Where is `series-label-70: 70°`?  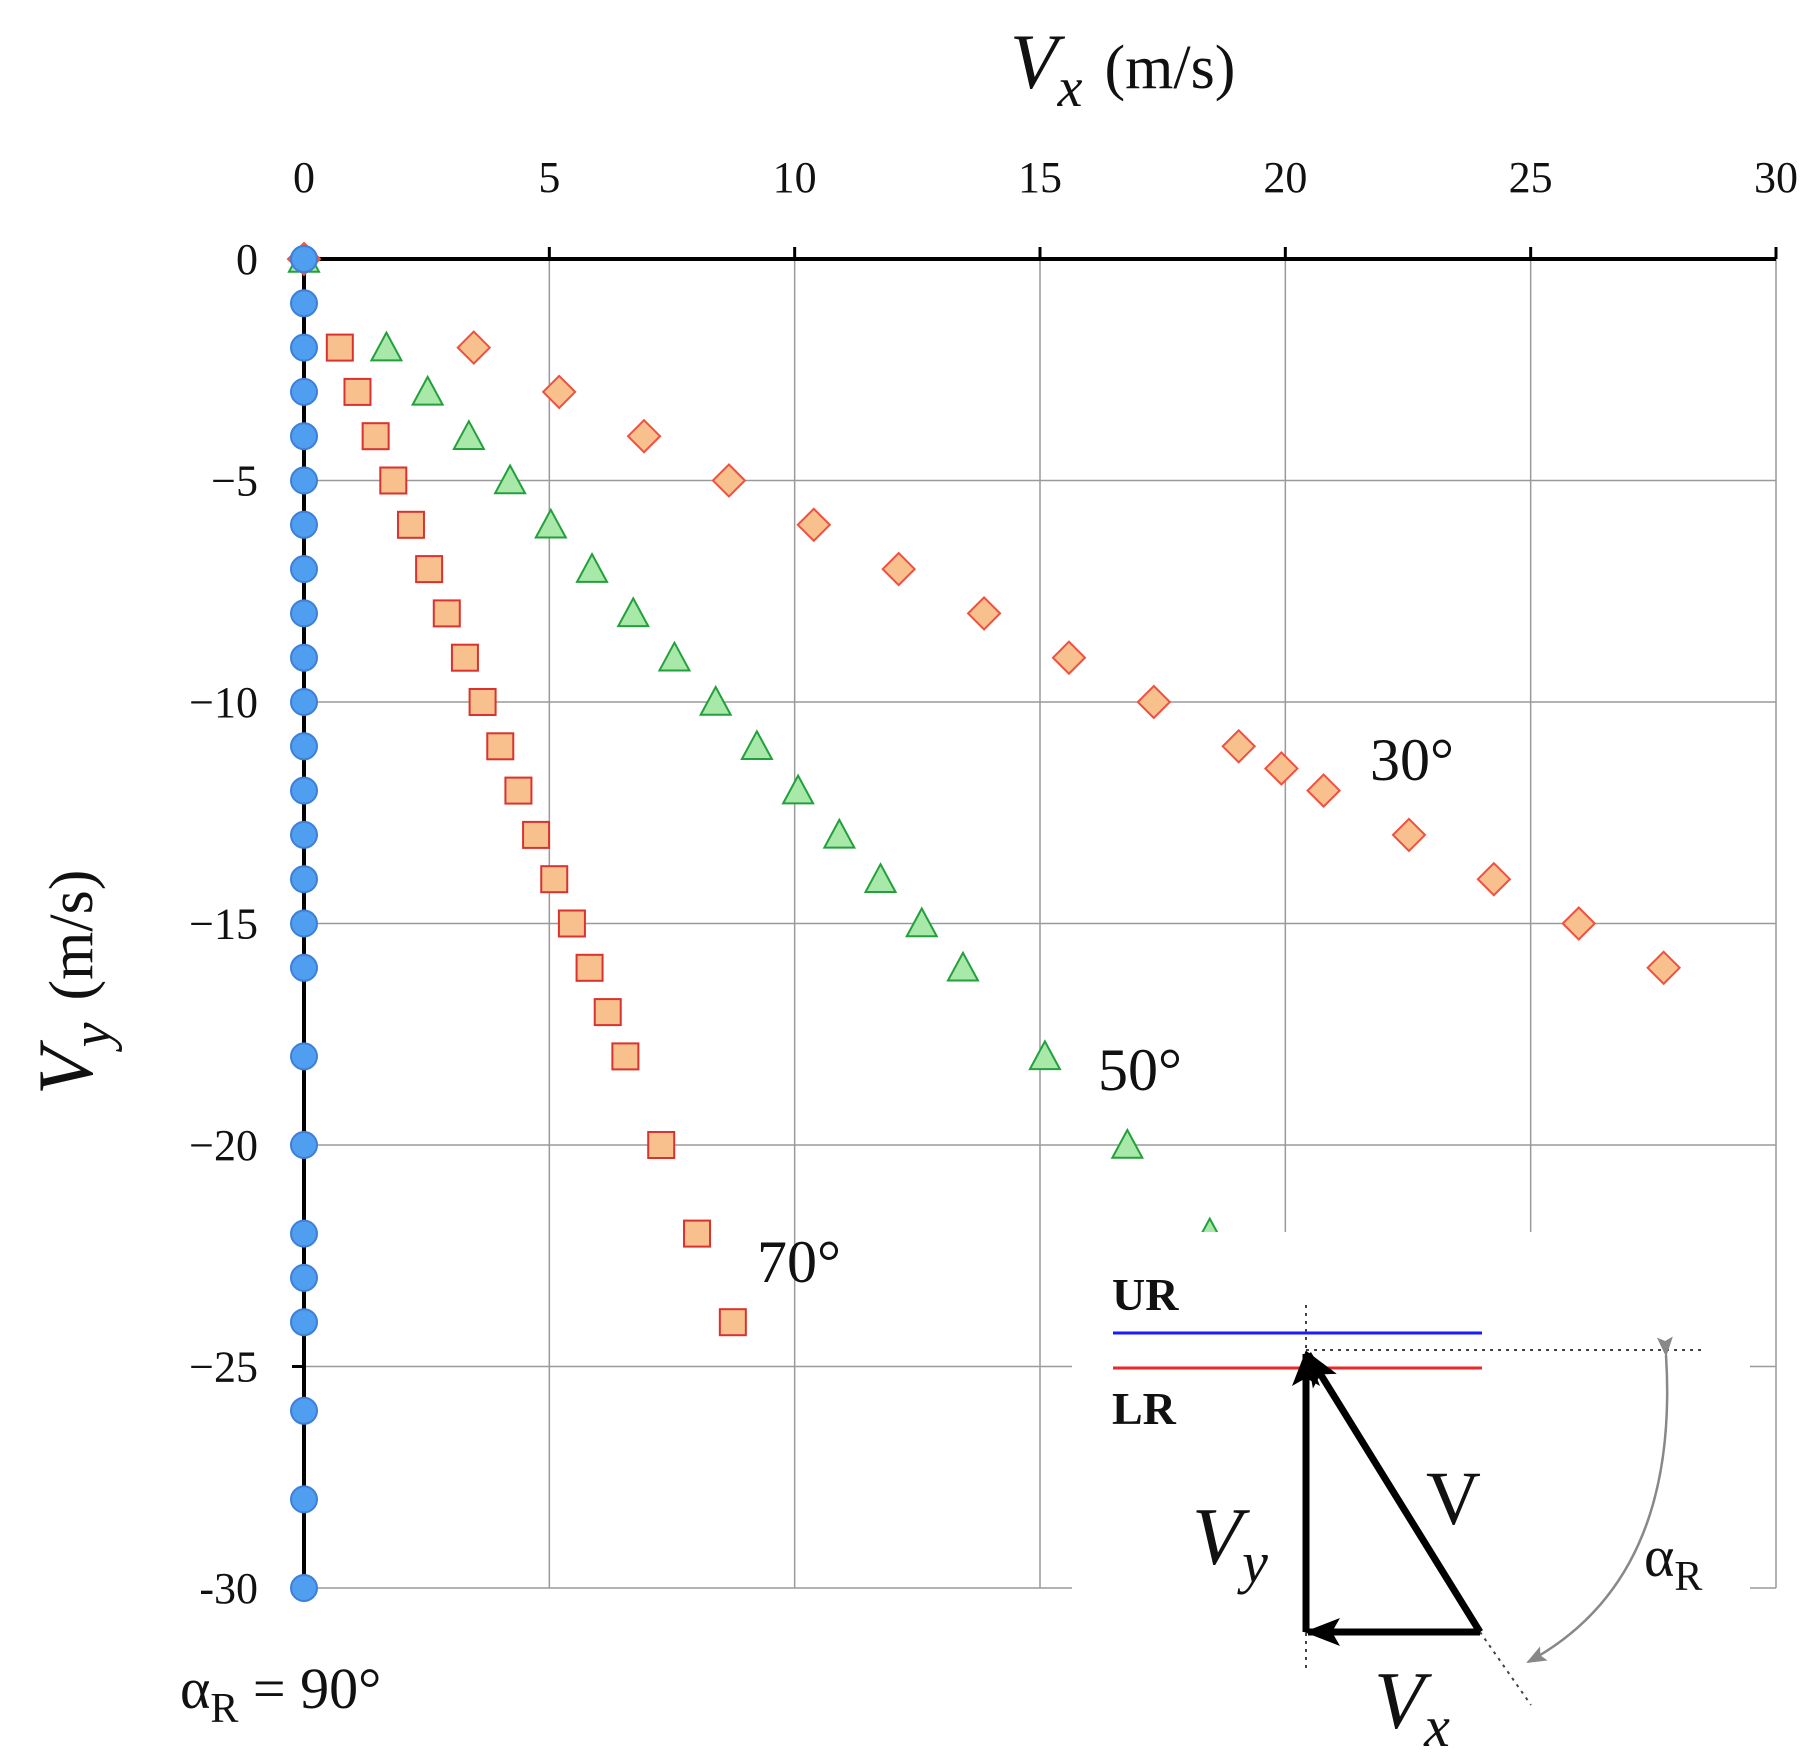
series-label-70: 70° is located at coordinates (799, 1262).